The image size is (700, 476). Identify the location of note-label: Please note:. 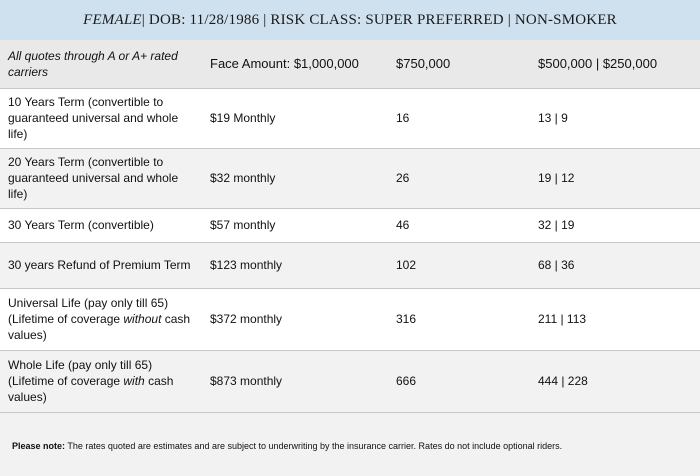
(39, 446).